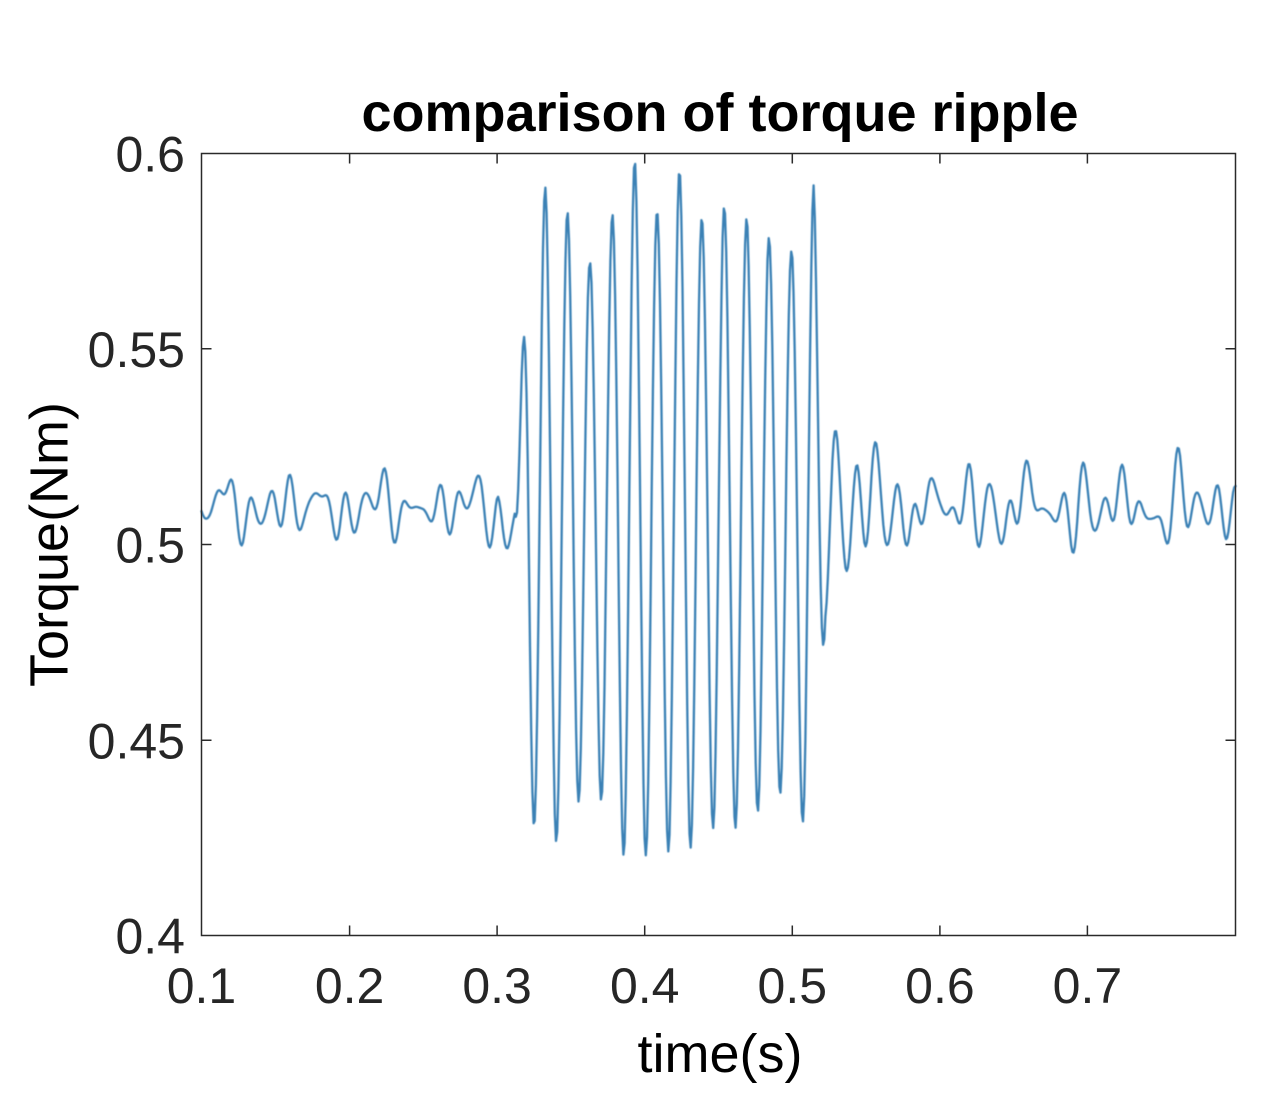 Image resolution: width=1267 pixels, height=1104 pixels. What do you see at coordinates (1088, 986) in the screenshot?
I see `svg-text: 0.7` at bounding box center [1088, 986].